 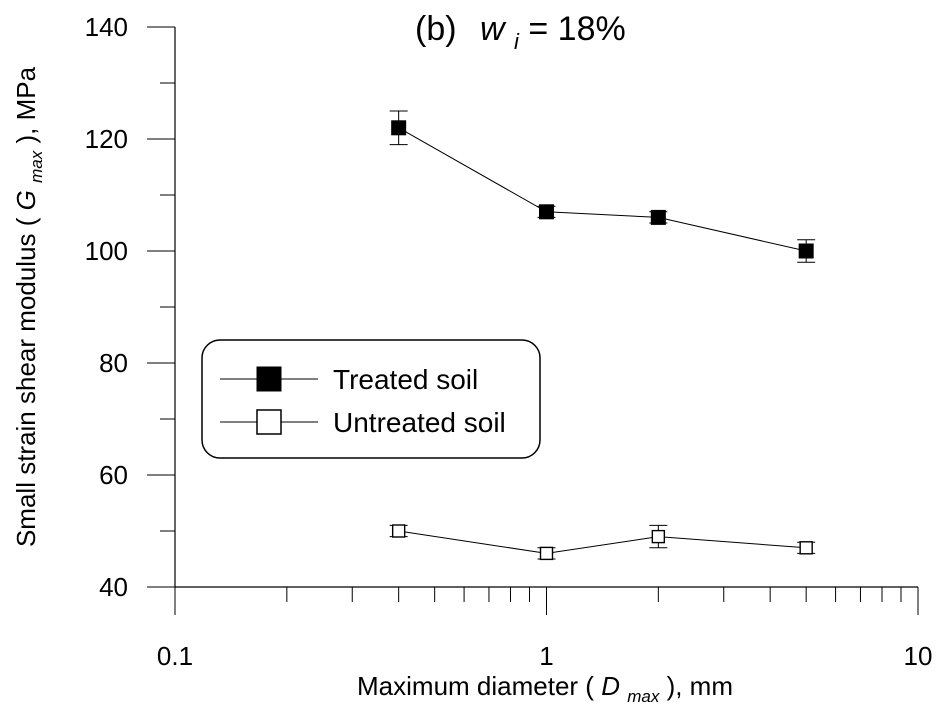 What do you see at coordinates (643, 696) in the screenshot?
I see `x-axis-title-subscript: max` at bounding box center [643, 696].